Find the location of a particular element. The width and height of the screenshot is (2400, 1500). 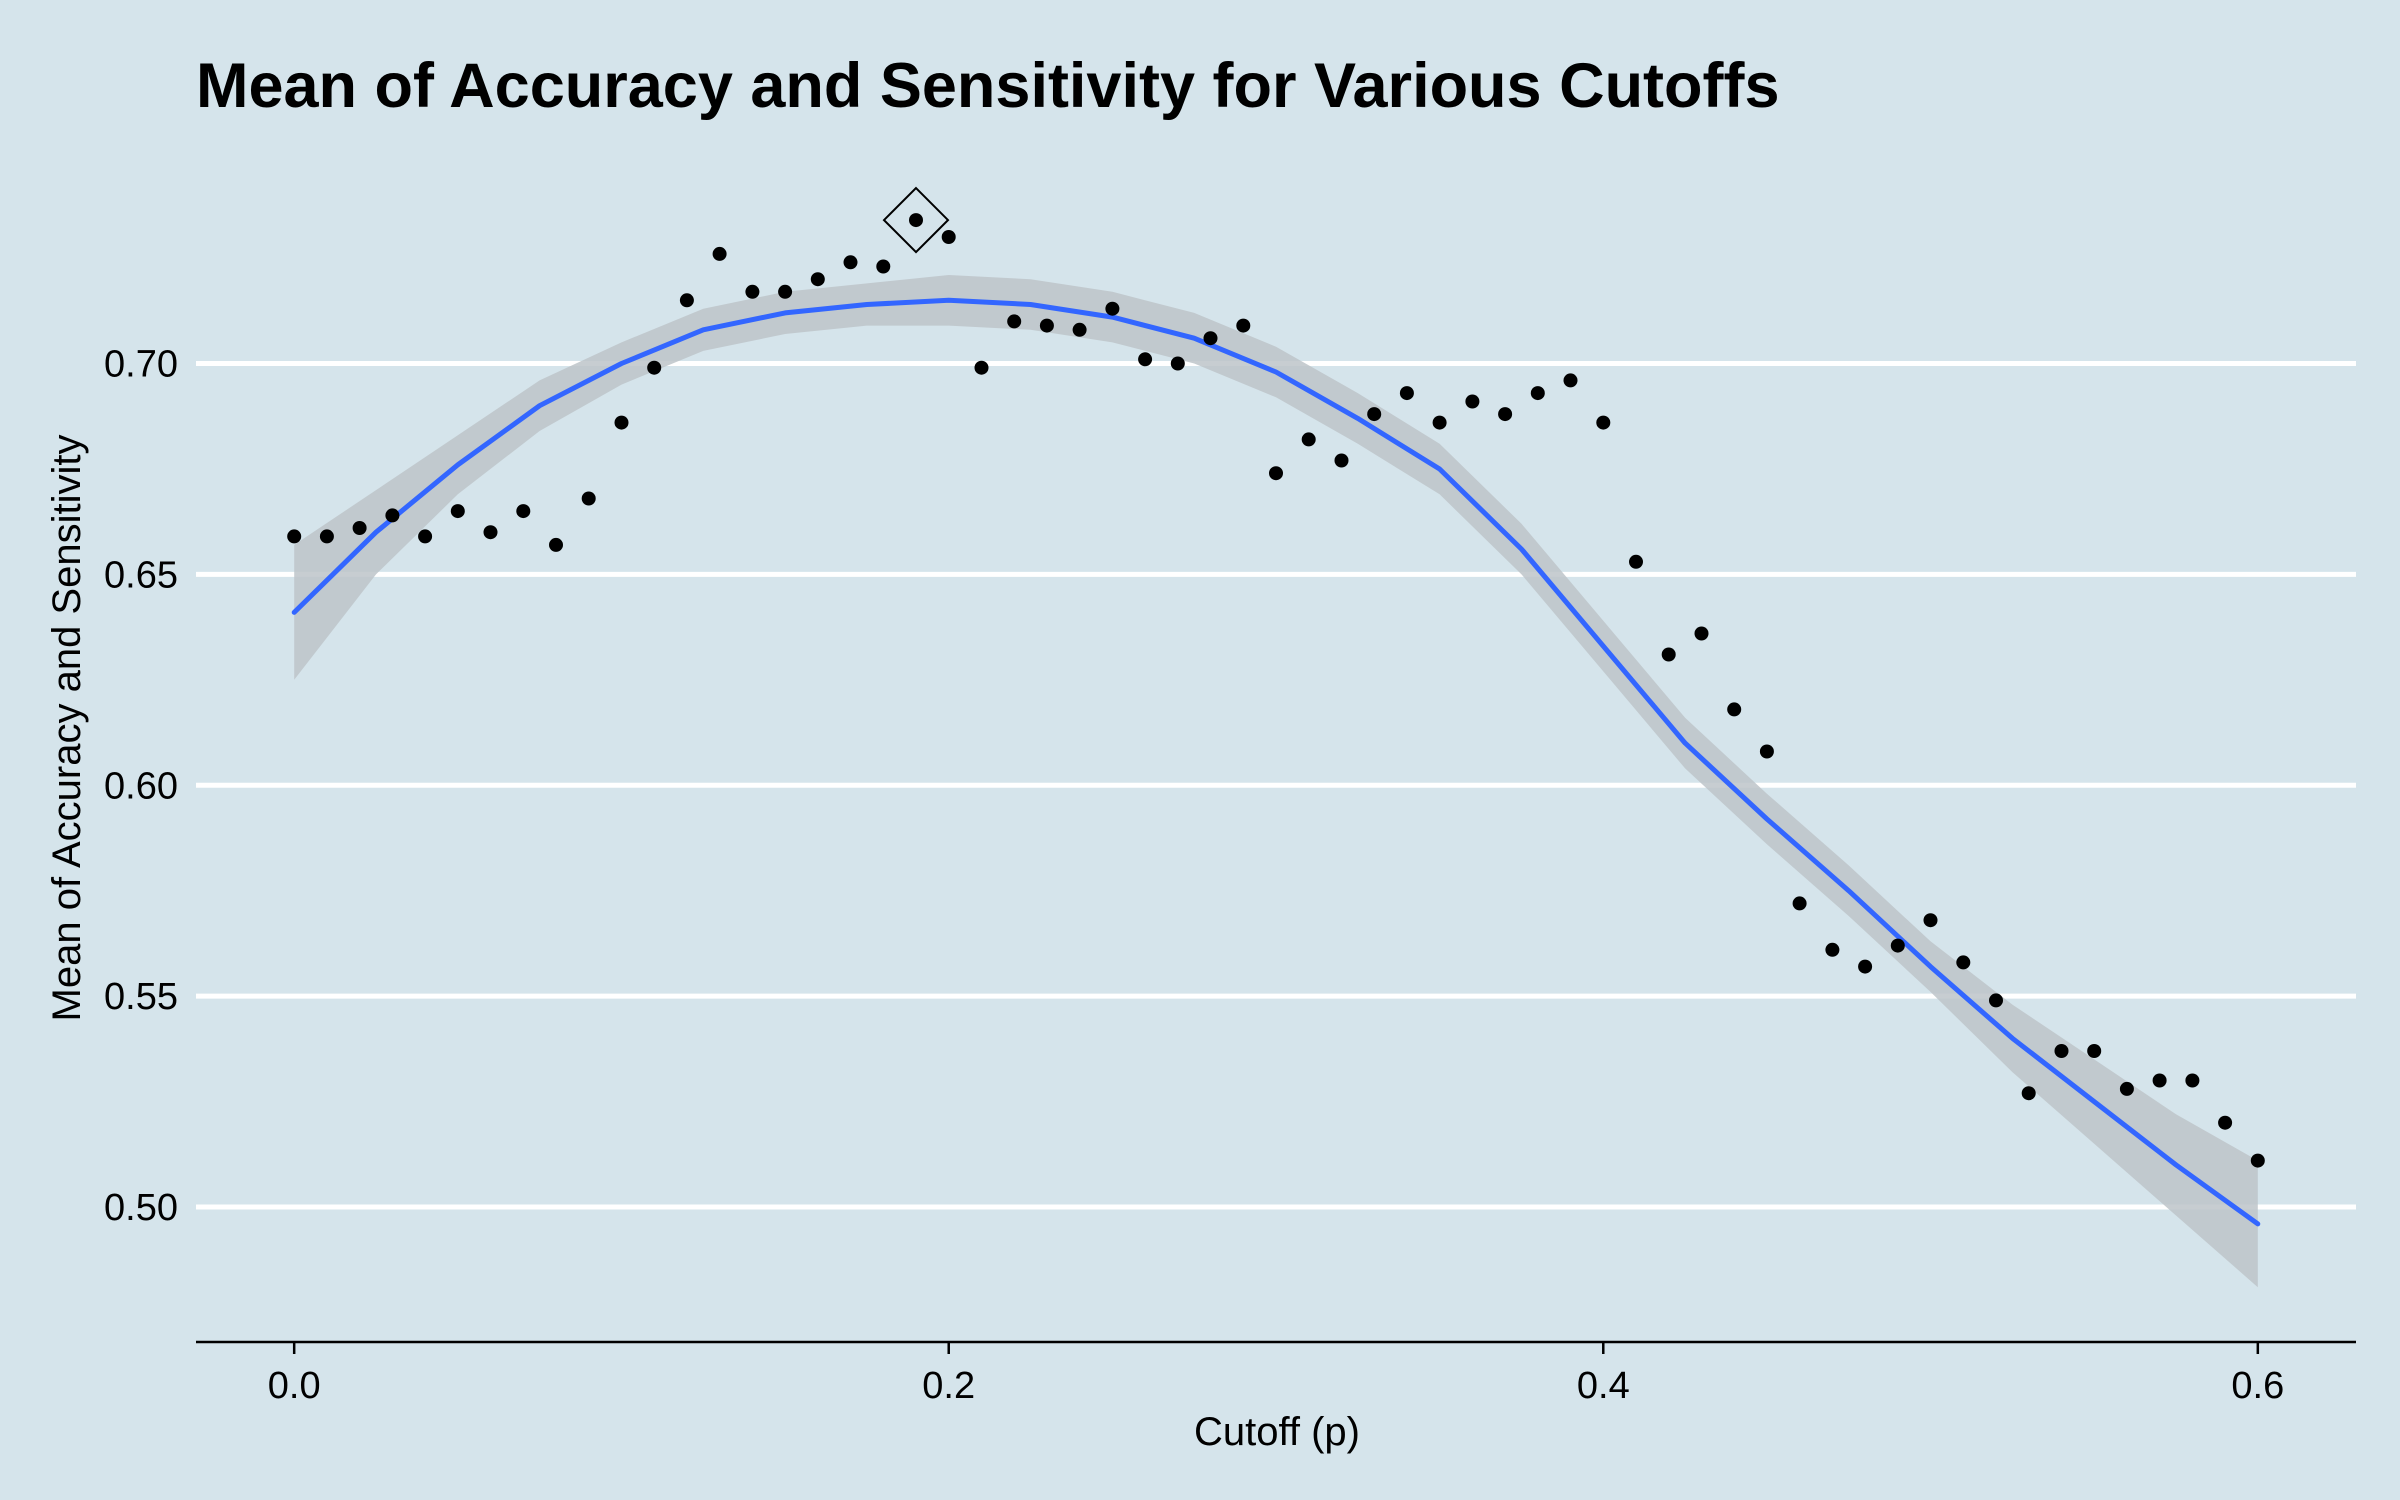

y-tick-label: 0.55 is located at coordinates (141, 997).